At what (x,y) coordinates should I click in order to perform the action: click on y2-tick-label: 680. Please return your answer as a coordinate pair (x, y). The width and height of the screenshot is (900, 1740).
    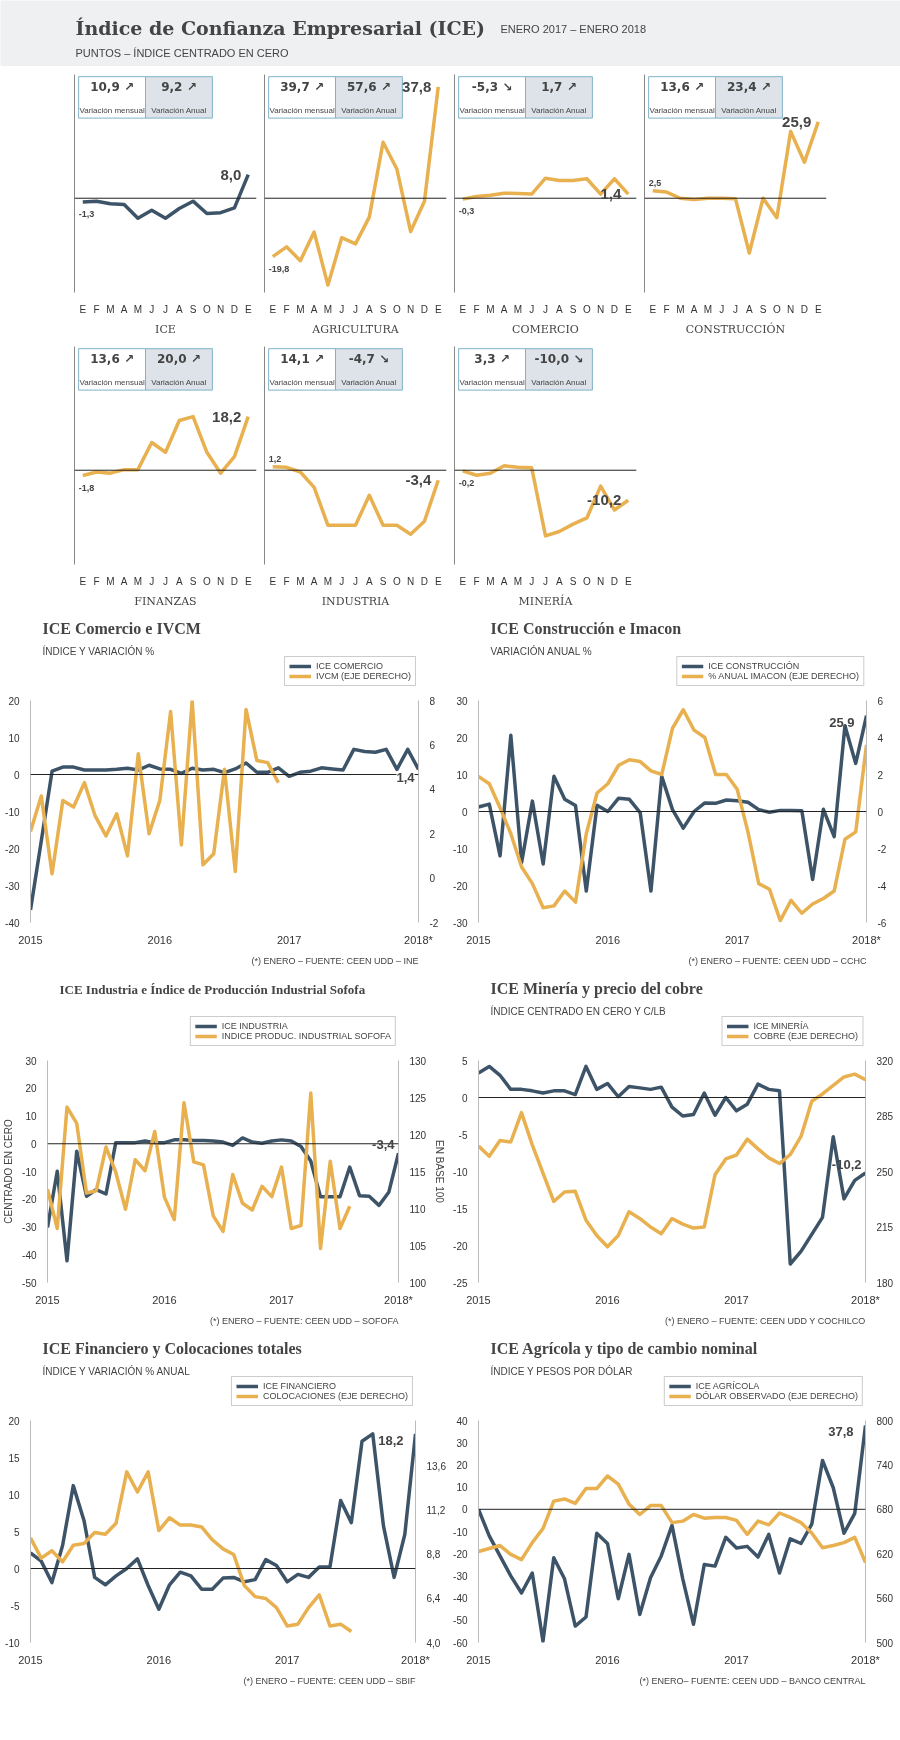
    Looking at the image, I should click on (885, 1510).